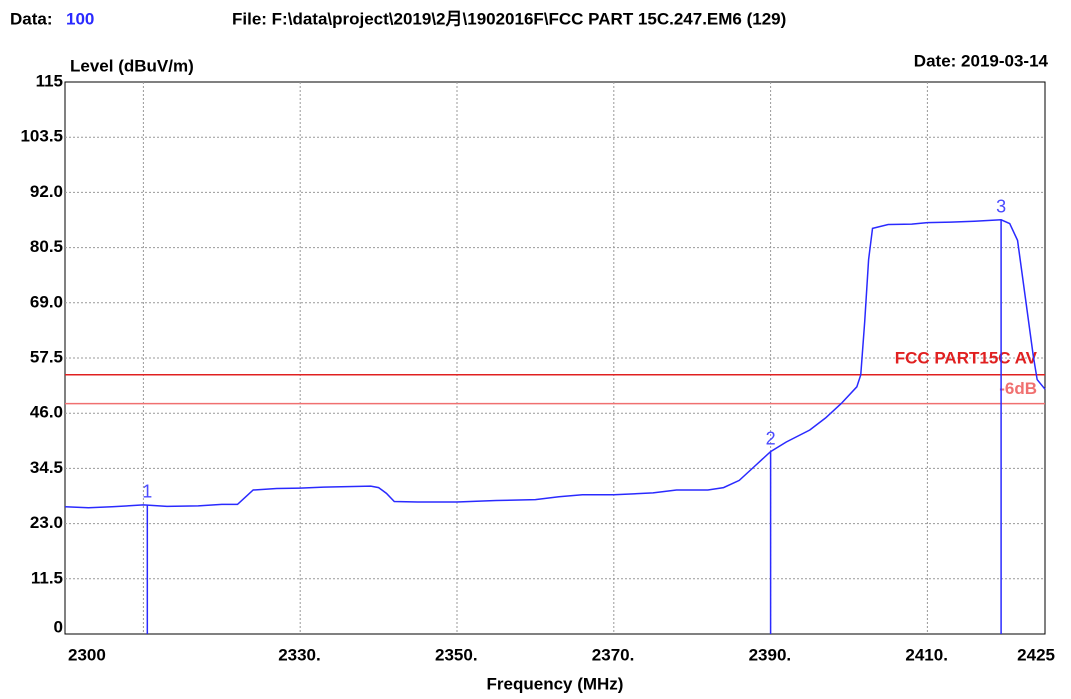  What do you see at coordinates (46, 467) in the screenshot?
I see `y-tick-label: 34.5` at bounding box center [46, 467].